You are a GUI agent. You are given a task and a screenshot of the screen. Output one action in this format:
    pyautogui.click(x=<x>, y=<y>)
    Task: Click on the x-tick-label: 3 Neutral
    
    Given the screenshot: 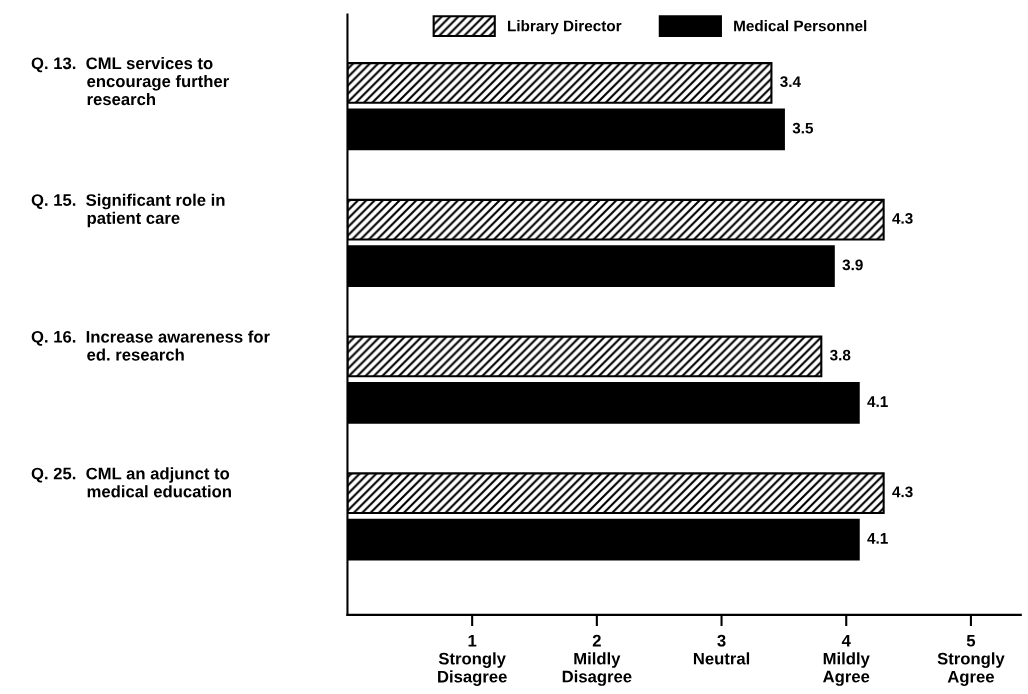 What is the action you would take?
    pyautogui.click(x=721, y=649)
    